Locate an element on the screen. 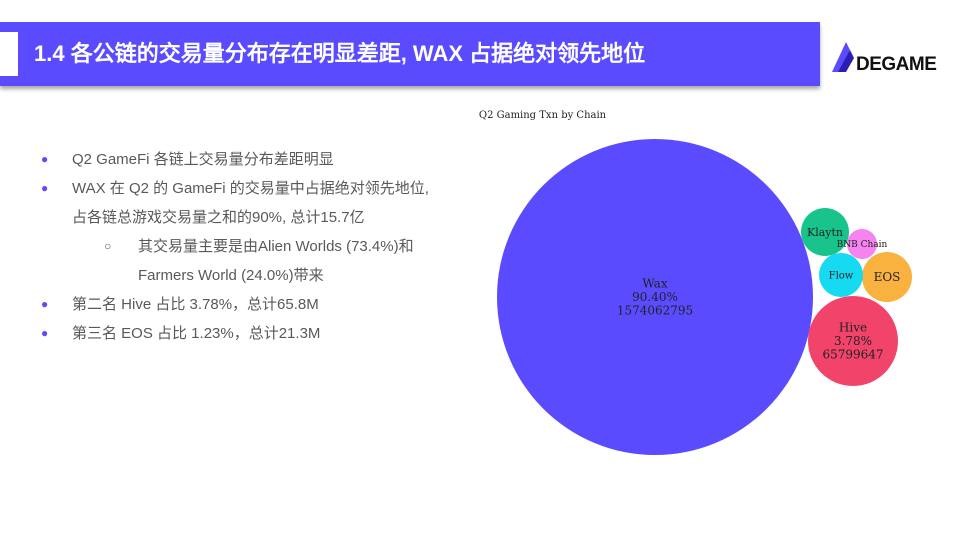  bullet-text-line: Farmers World (24.0%)带来 is located at coordinates (231, 275).